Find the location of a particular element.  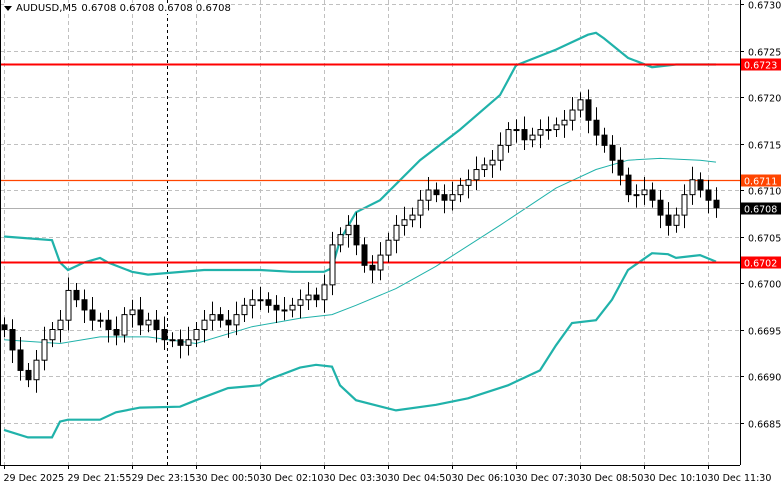

support-label: 0.6702 is located at coordinates (760, 264).